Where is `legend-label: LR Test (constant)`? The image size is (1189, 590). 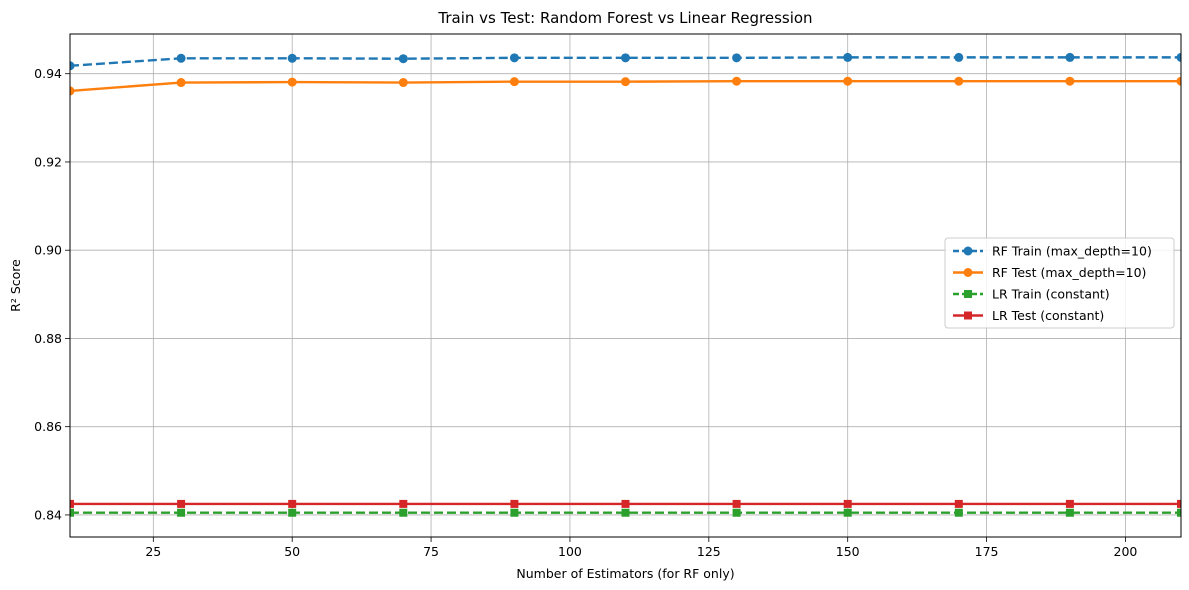 legend-label: LR Test (constant) is located at coordinates (1048, 315).